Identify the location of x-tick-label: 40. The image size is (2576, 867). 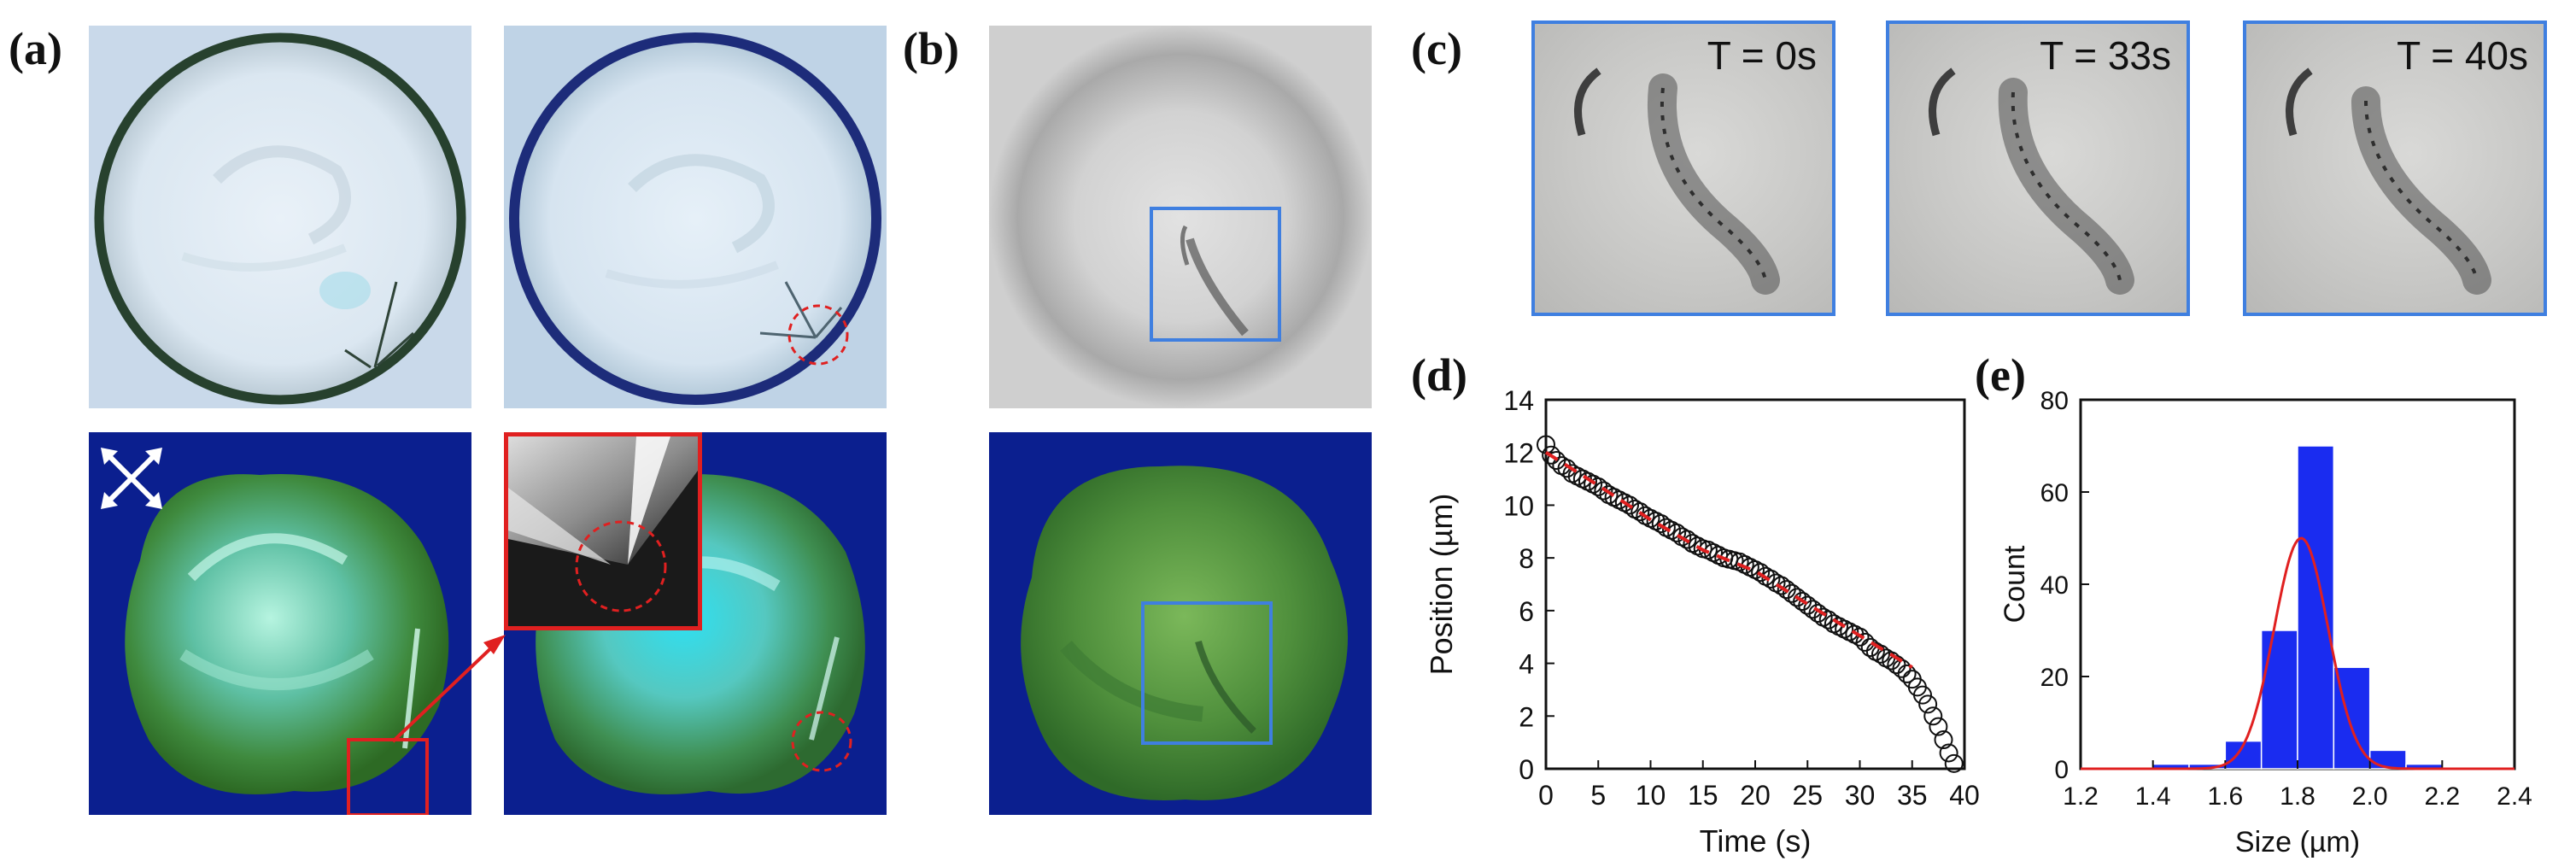
(1964, 795).